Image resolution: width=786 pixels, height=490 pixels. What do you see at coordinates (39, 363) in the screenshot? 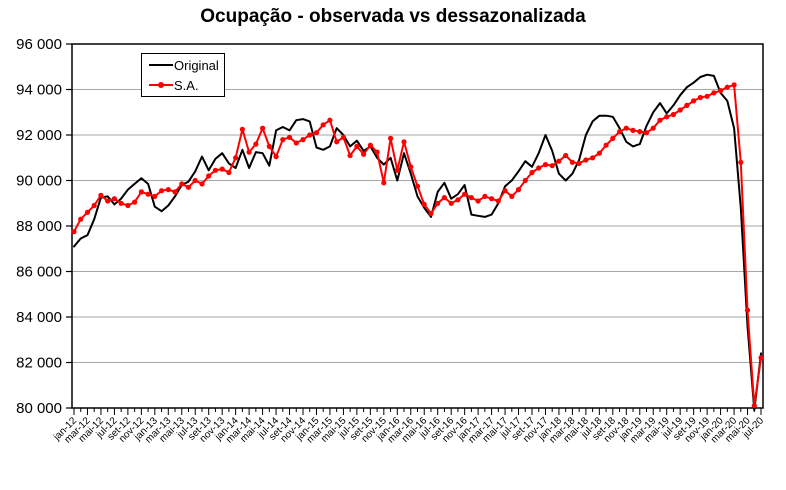
I see `y-tick-label: 82 000` at bounding box center [39, 363].